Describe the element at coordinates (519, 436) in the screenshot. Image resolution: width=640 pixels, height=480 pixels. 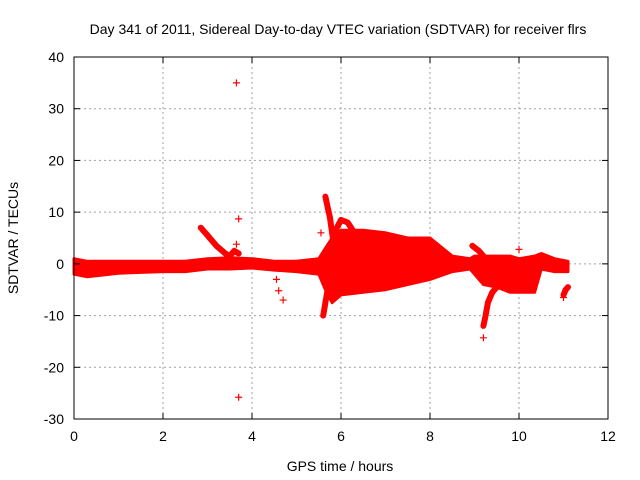
I see `x-tick-label: 10` at that location.